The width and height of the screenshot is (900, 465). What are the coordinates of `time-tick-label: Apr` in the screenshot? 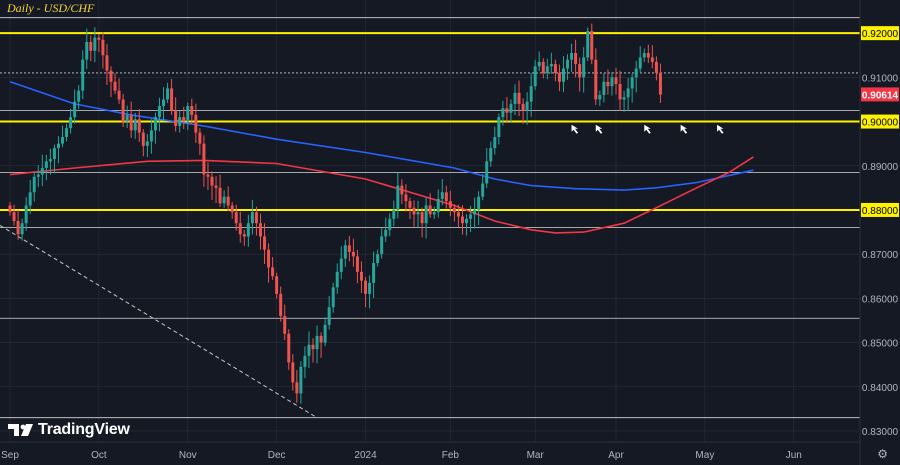 It's located at (616, 455).